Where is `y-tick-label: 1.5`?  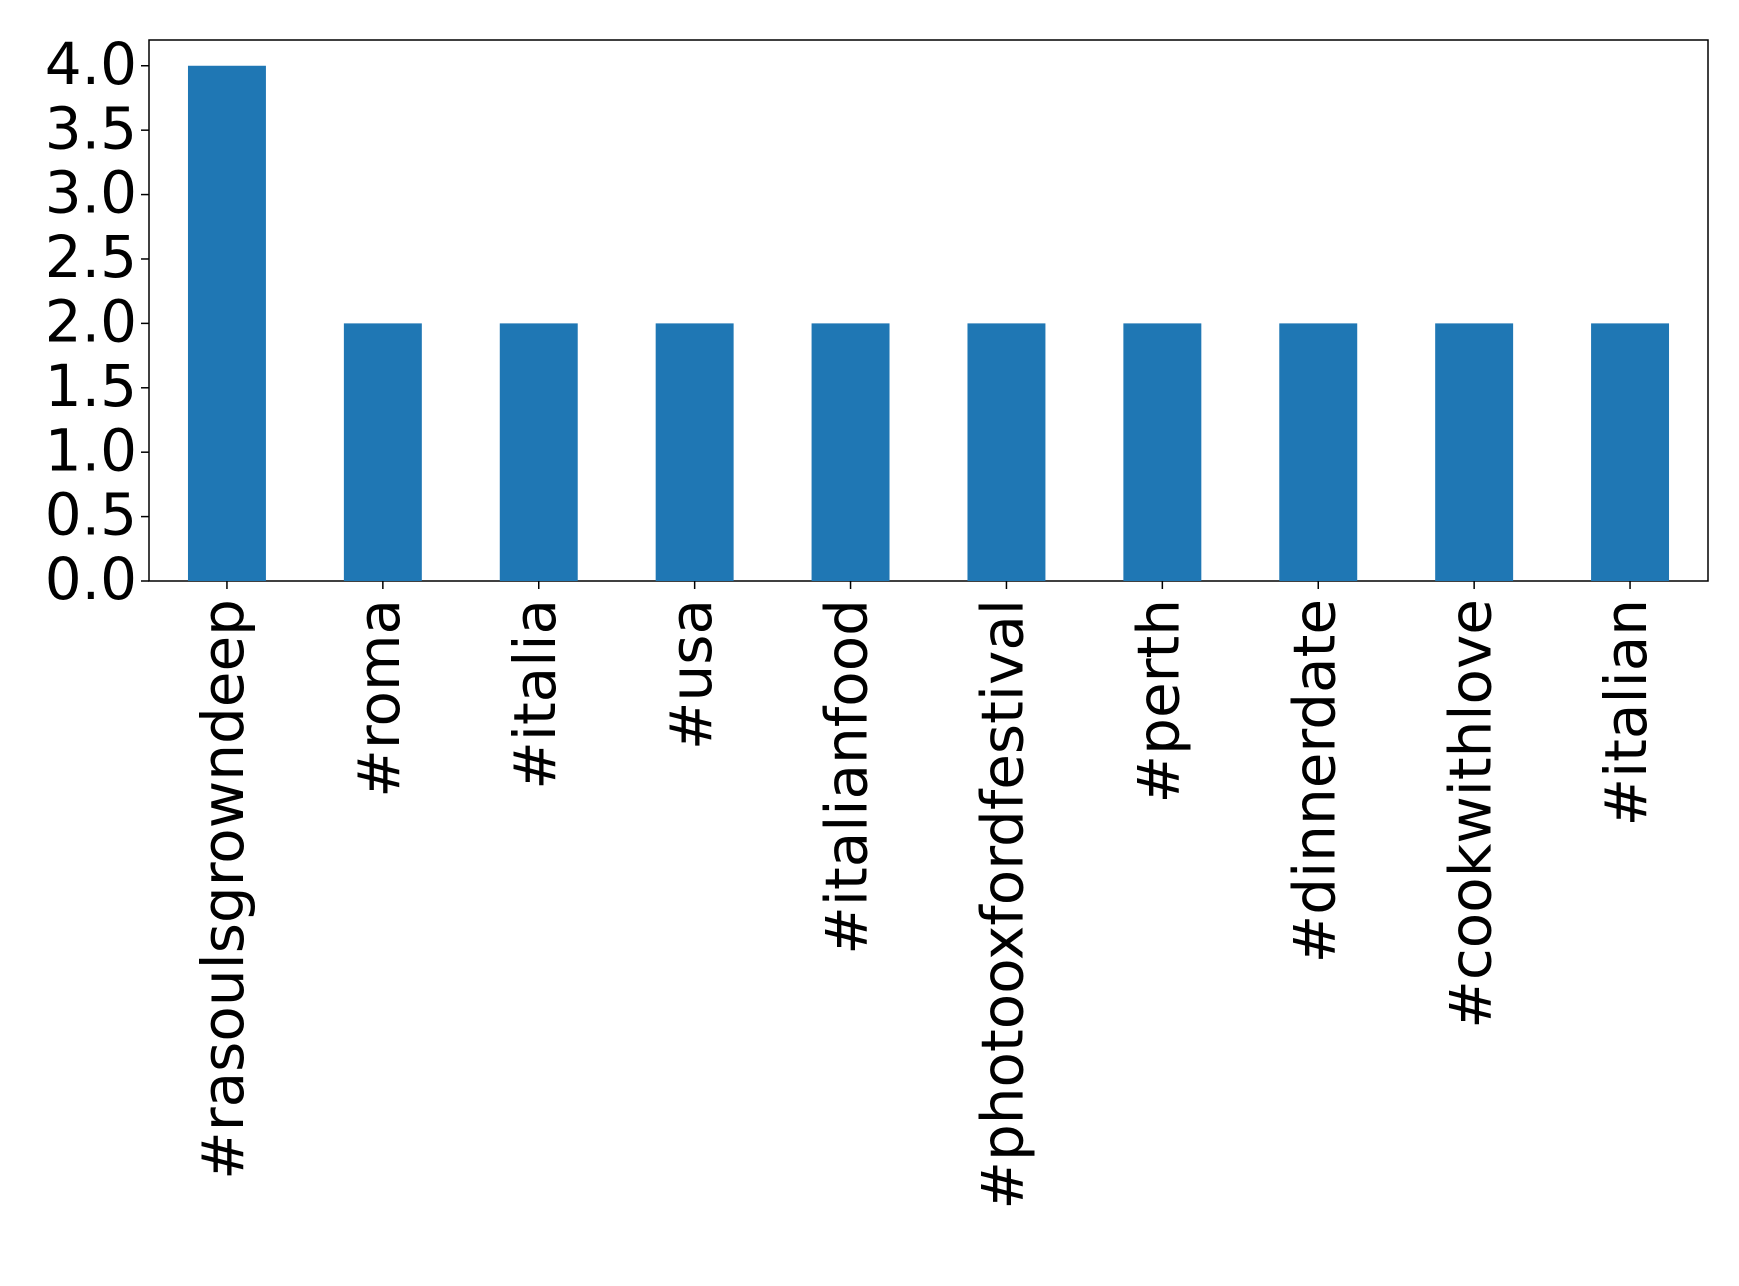 y-tick-label: 1.5 is located at coordinates (91, 386).